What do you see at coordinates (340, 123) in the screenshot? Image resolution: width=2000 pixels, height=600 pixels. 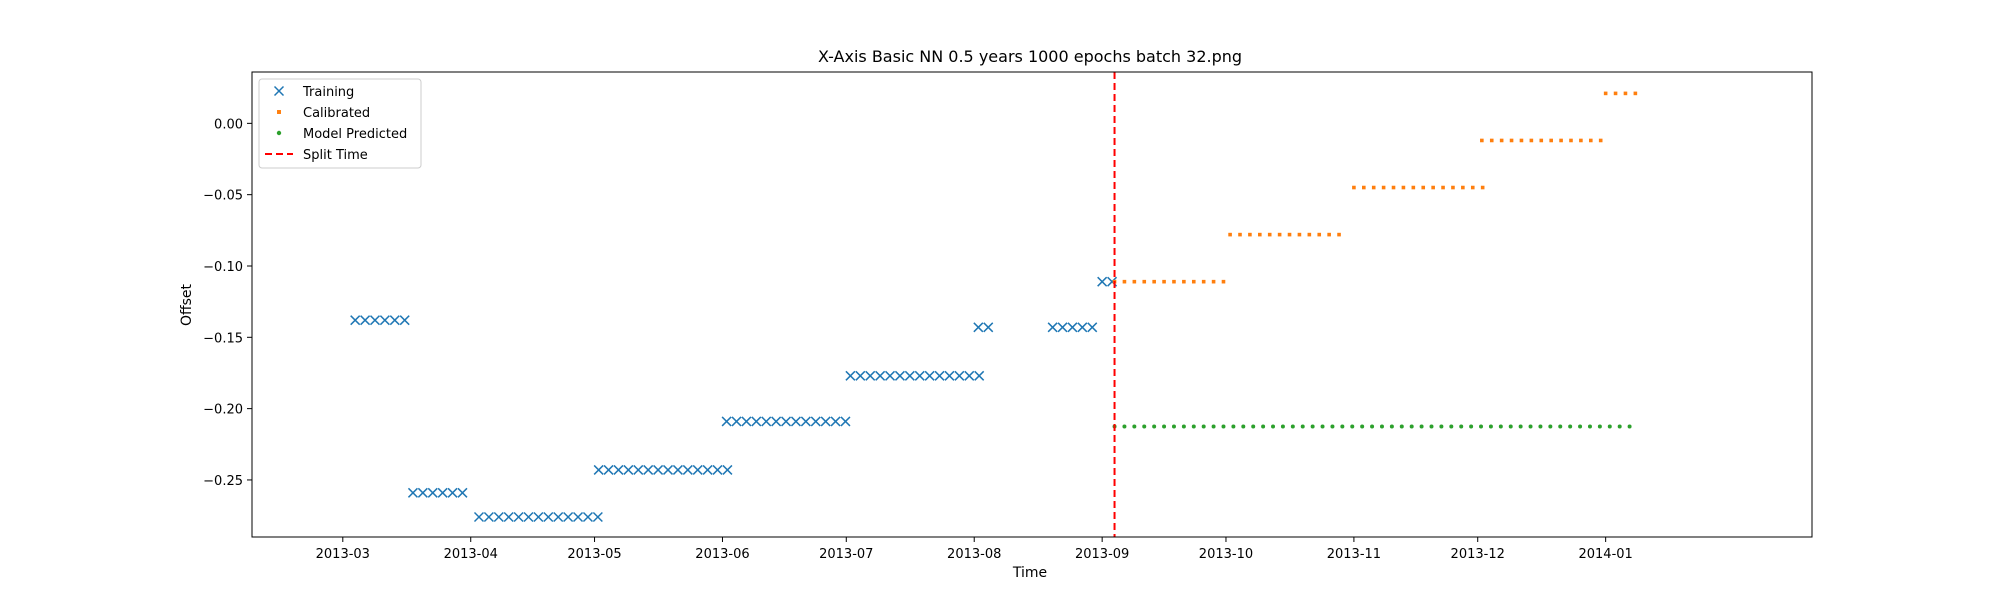 I see `legend-box` at bounding box center [340, 123].